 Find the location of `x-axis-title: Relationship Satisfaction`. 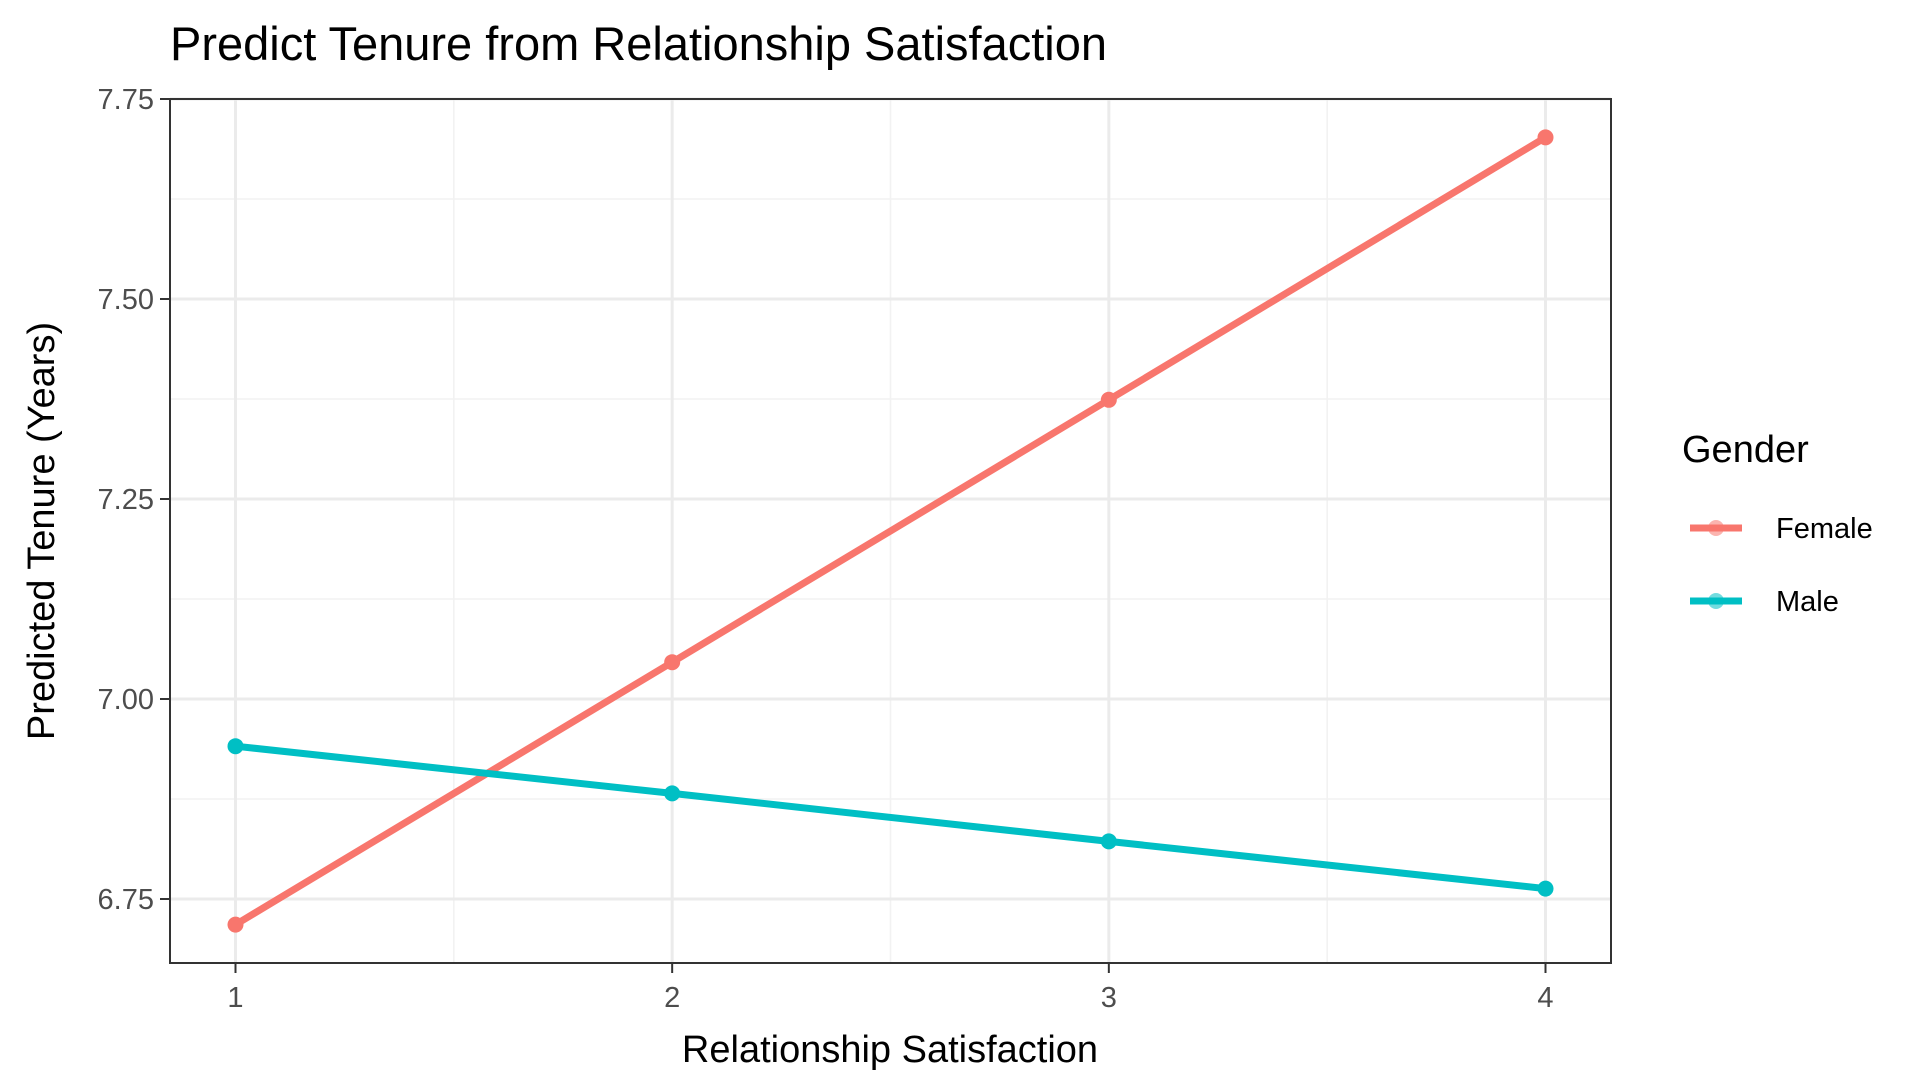

x-axis-title: Relationship Satisfaction is located at coordinates (890, 1050).